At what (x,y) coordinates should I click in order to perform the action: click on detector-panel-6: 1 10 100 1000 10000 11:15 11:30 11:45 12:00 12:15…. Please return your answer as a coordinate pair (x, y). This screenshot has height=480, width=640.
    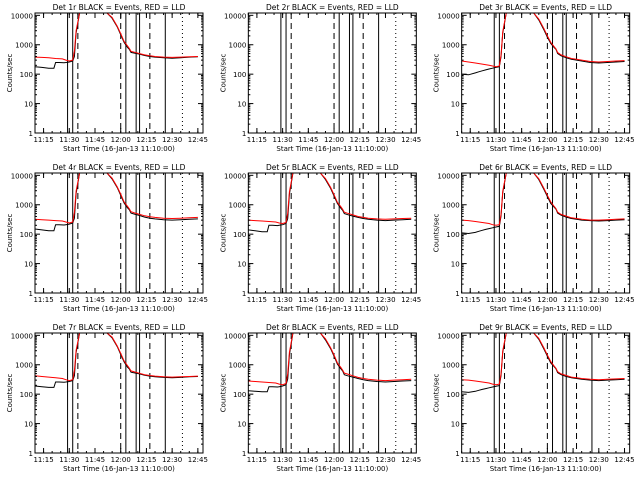
    Looking at the image, I should click on (534, 238).